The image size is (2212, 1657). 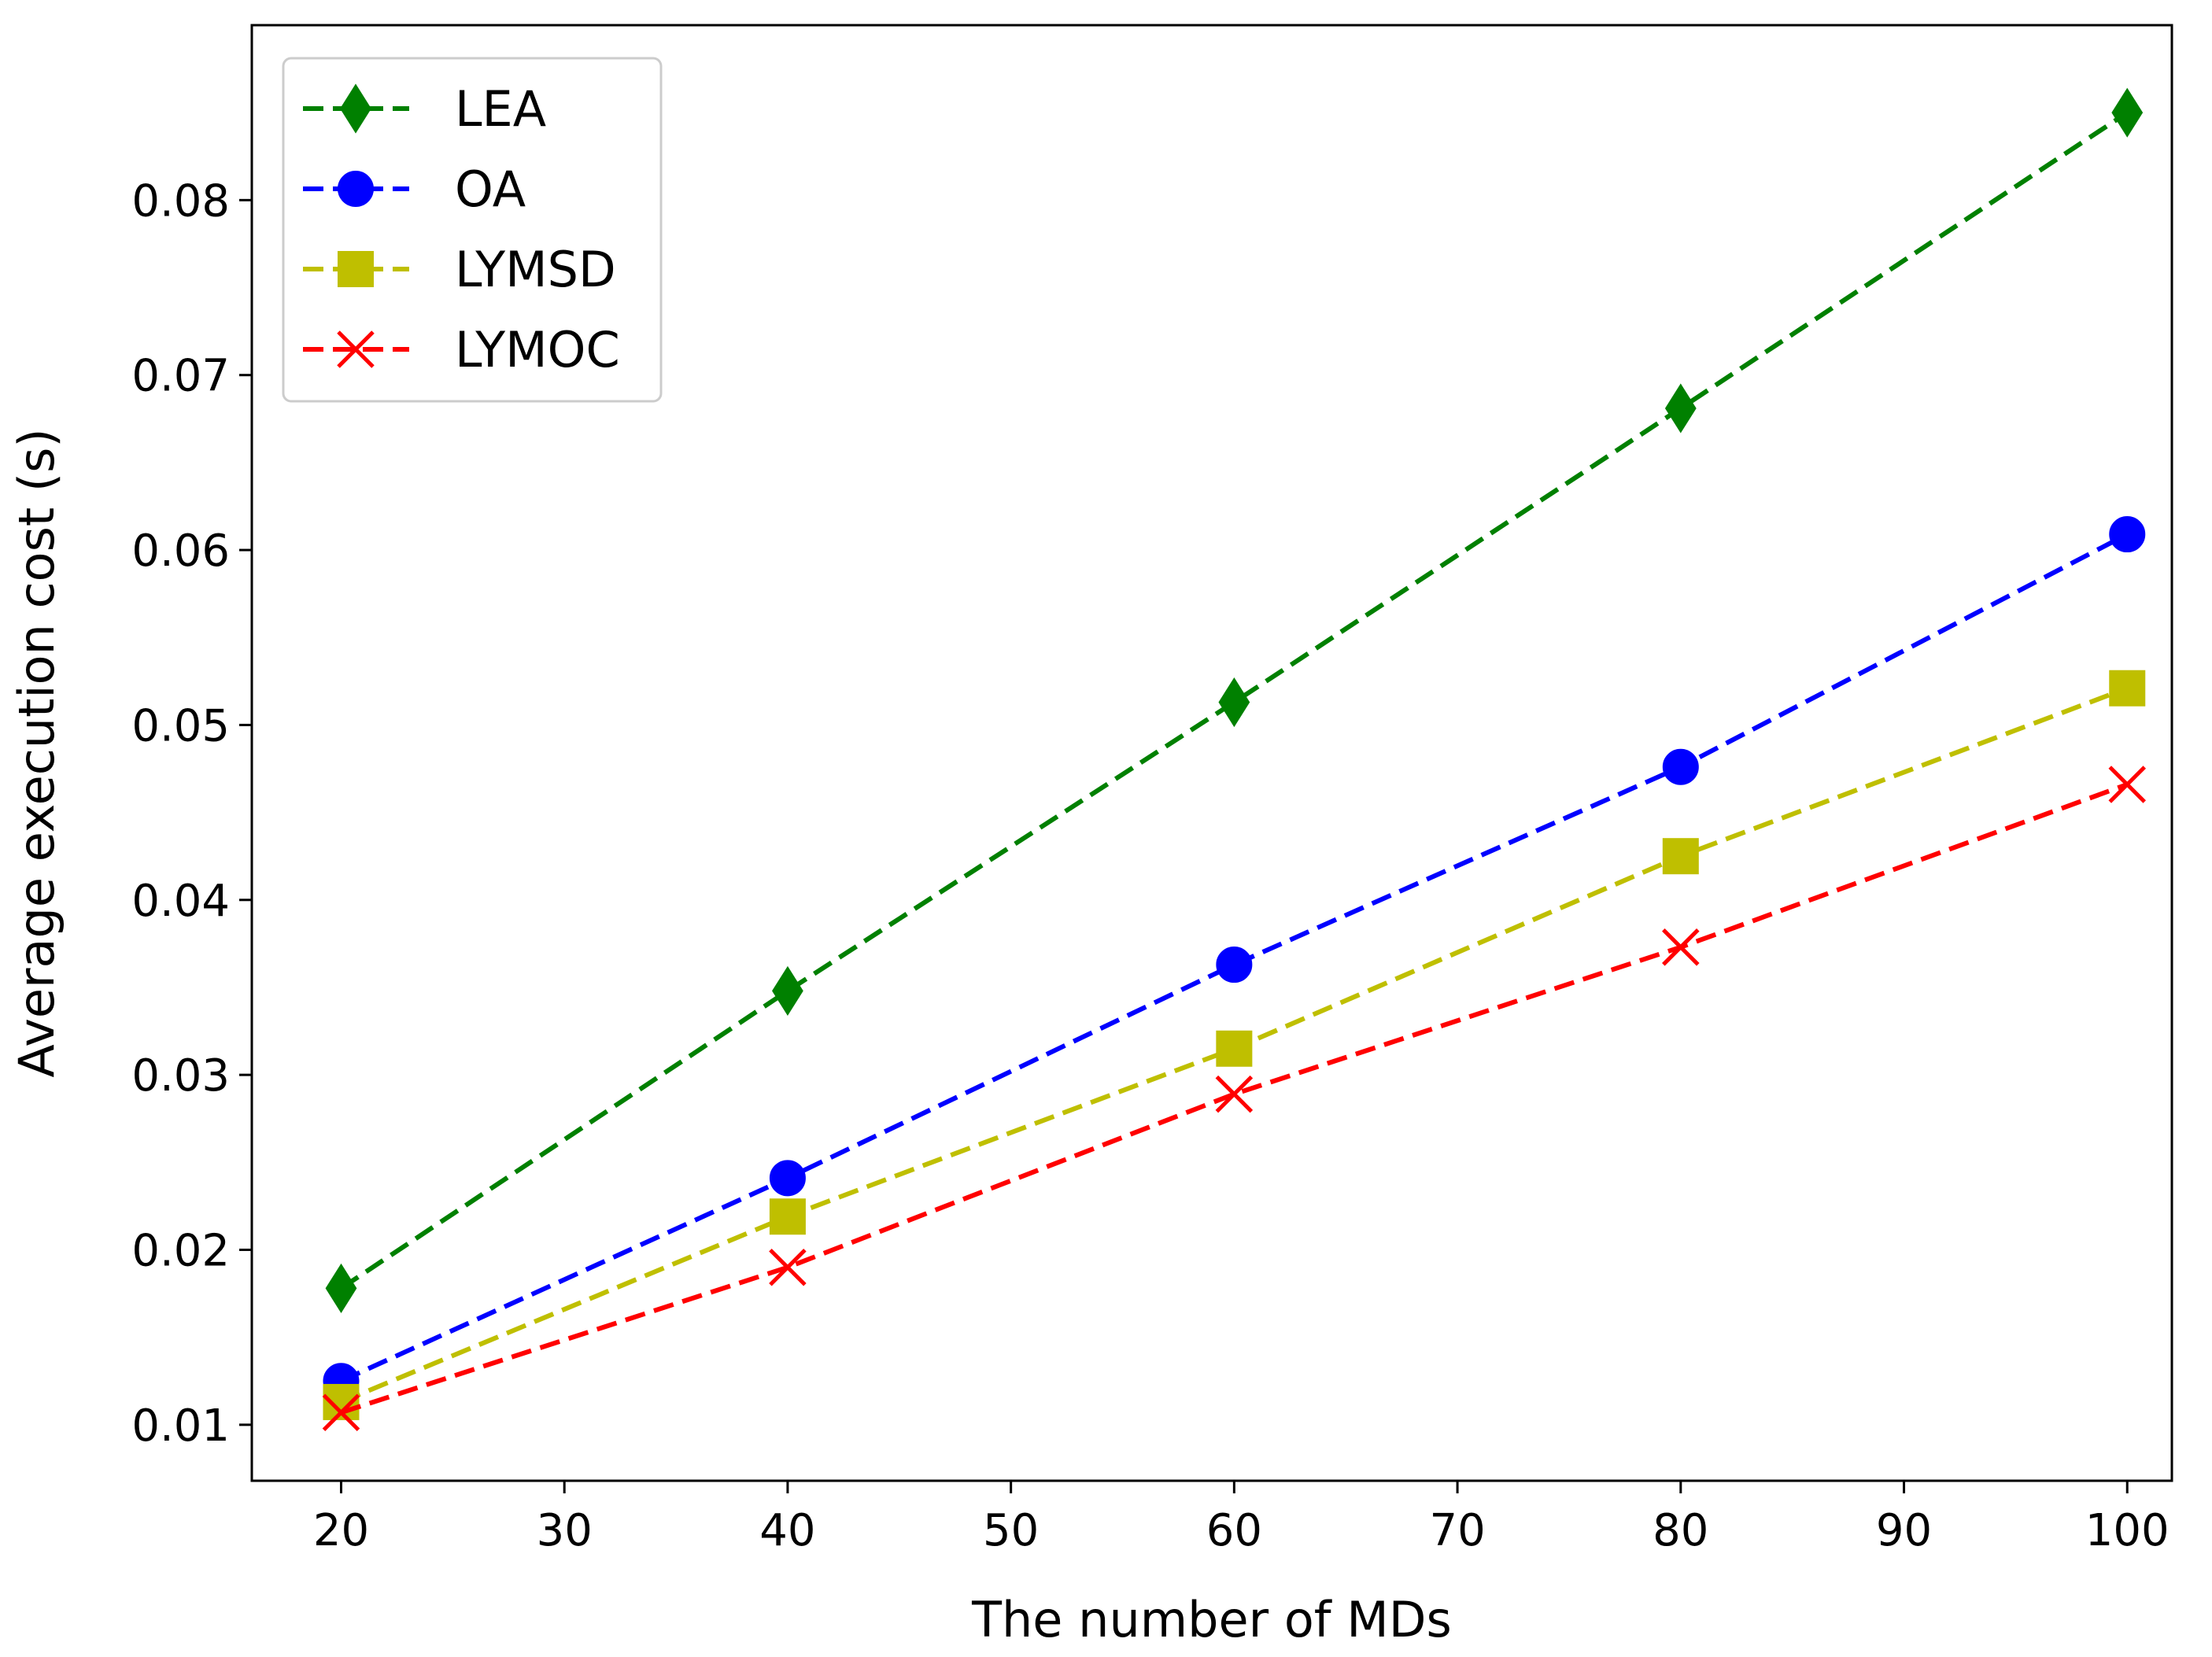 I want to click on y-tick-label: 0.08, so click(x=180, y=201).